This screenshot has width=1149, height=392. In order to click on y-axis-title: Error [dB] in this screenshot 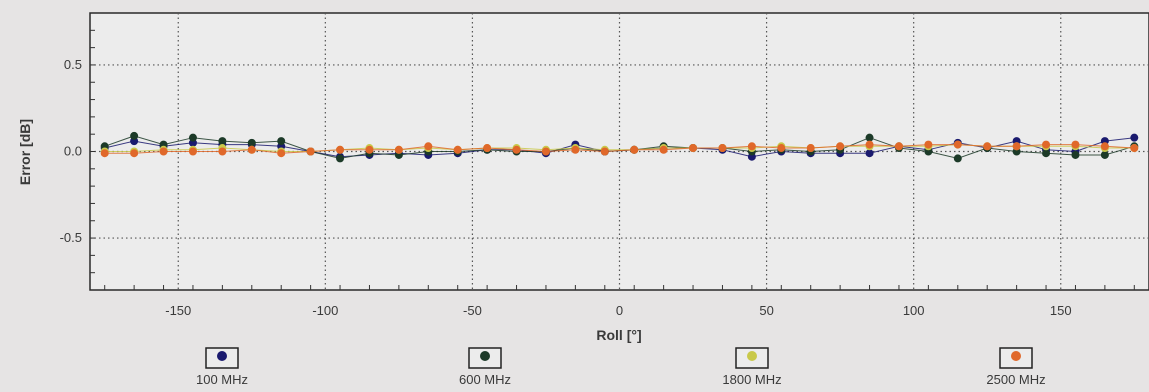, I will do `click(25, 152)`.